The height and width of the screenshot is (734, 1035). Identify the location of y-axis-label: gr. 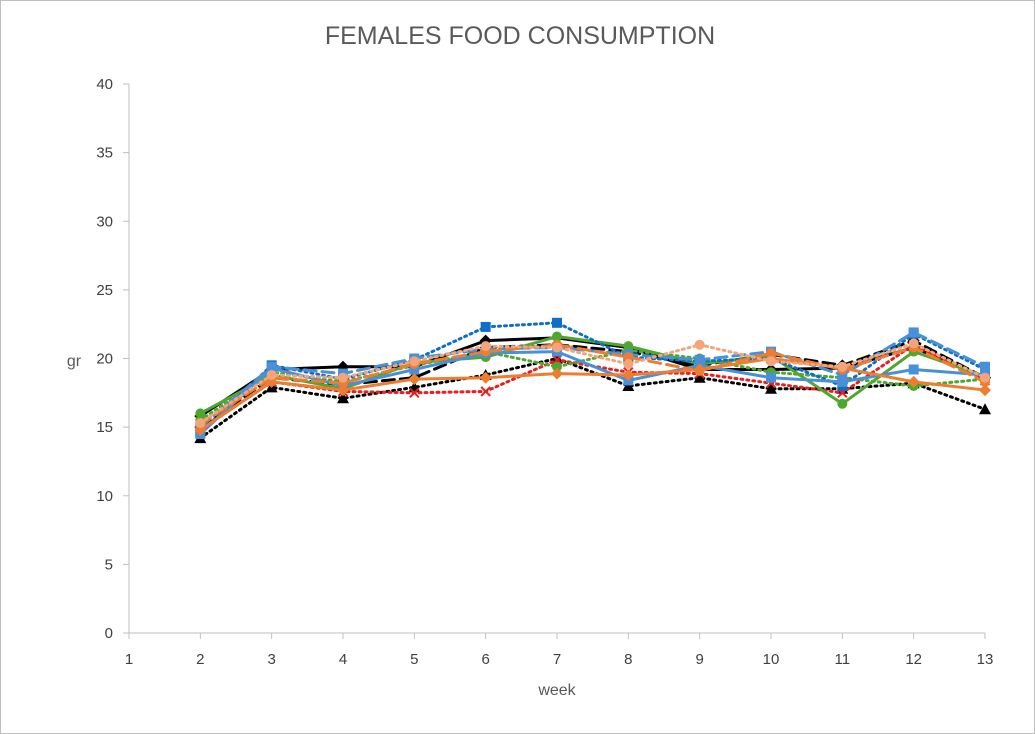
(74, 361).